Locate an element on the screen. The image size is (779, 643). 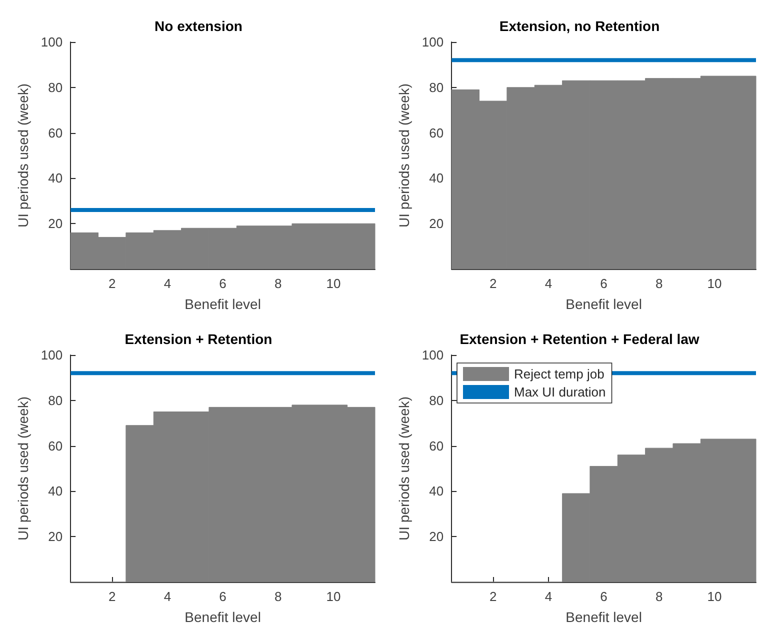
chart-title: Extension + Retention is located at coordinates (198, 339).